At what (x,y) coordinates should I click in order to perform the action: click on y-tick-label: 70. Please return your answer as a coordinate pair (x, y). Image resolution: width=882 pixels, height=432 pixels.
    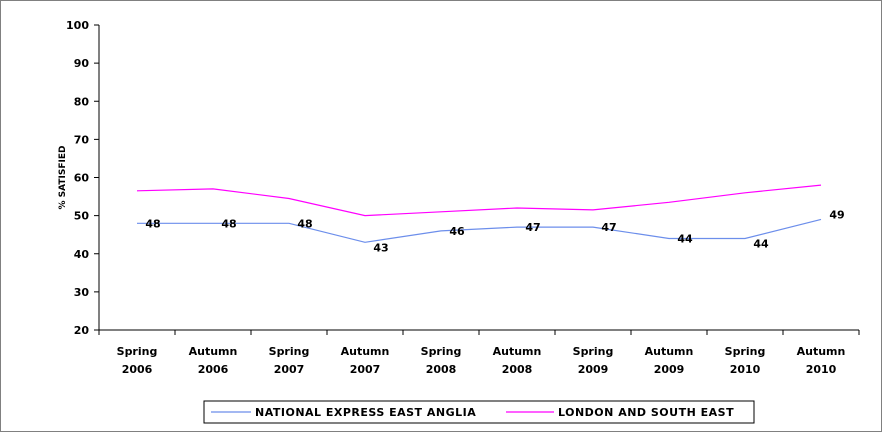
    Looking at the image, I should click on (82, 139).